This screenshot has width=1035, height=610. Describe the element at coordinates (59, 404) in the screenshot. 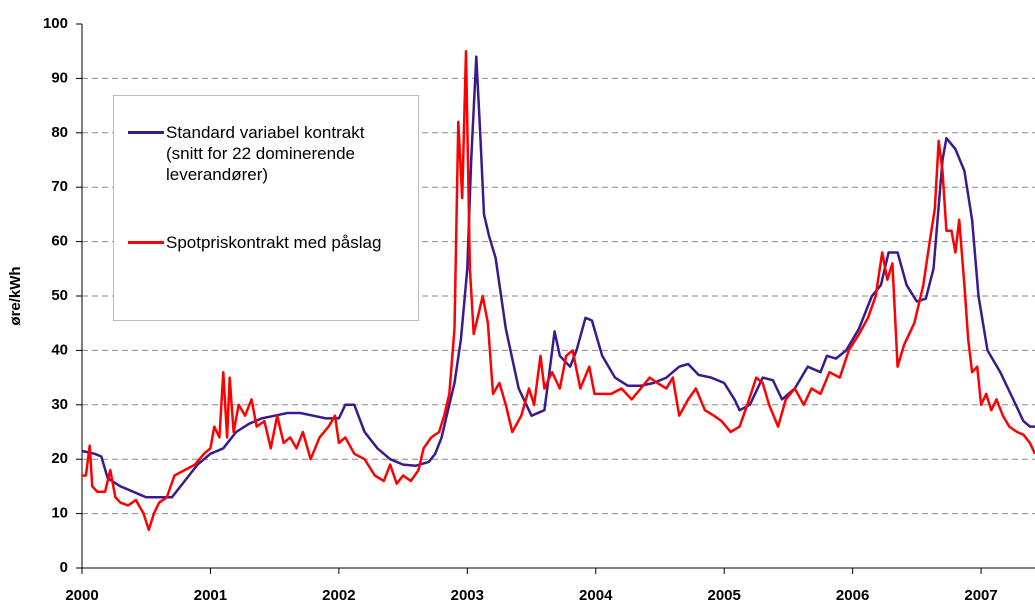

I see `y-tick-label: 30` at that location.